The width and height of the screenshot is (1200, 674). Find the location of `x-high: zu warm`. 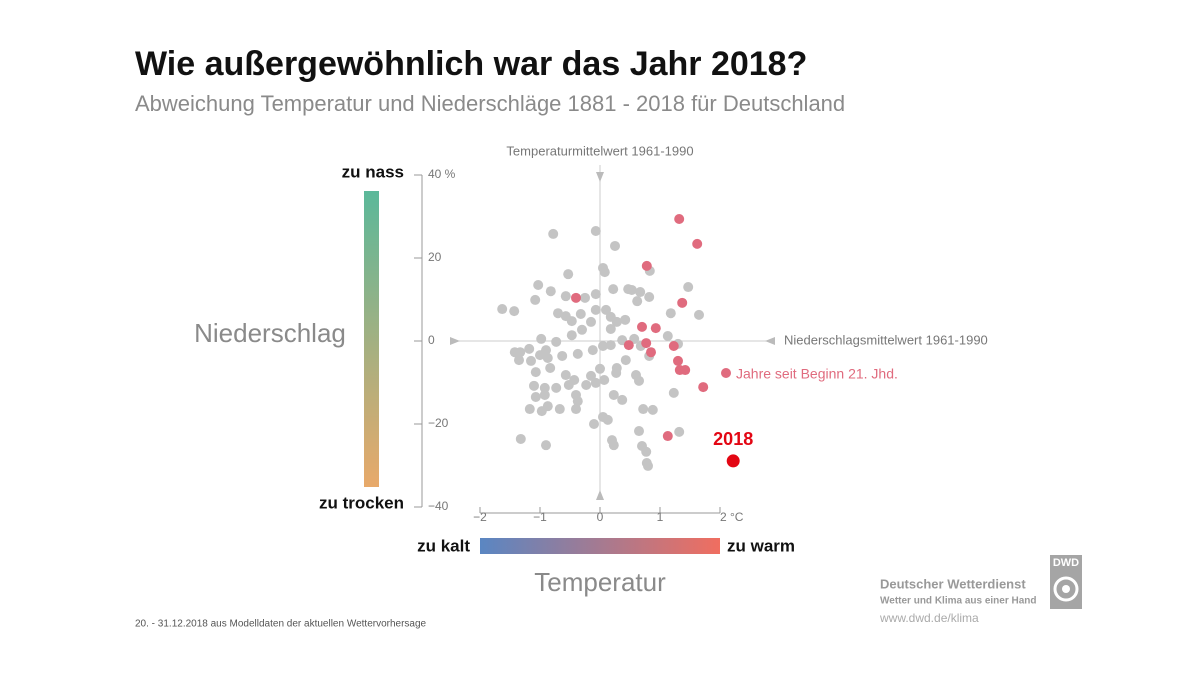

x-high: zu warm is located at coordinates (761, 545).